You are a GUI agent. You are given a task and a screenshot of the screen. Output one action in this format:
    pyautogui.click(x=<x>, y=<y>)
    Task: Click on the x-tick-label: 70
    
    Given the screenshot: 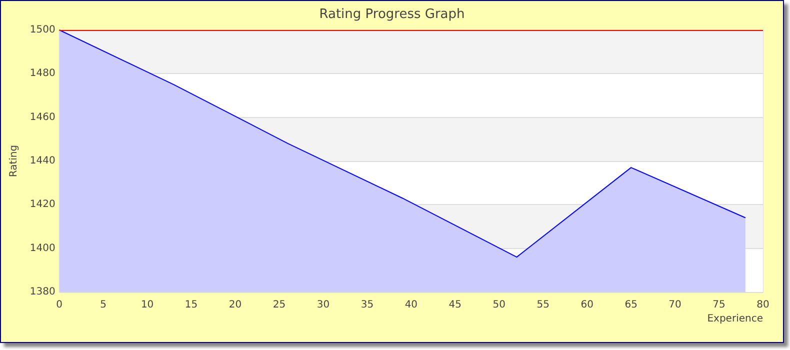 What is the action you would take?
    pyautogui.click(x=675, y=305)
    